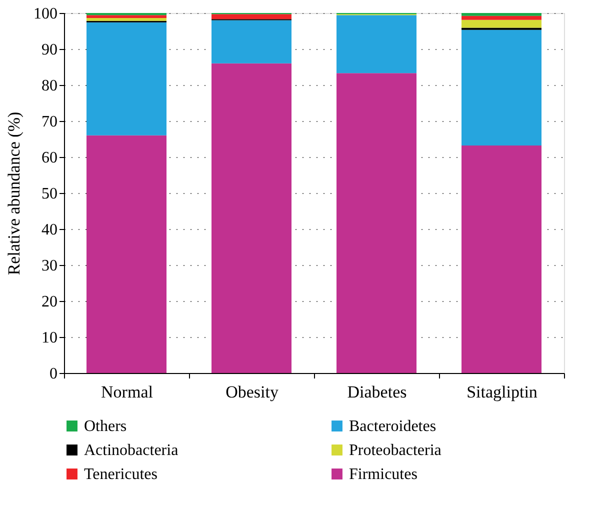 Image resolution: width=606 pixels, height=517 pixels. I want to click on legend-label: Actinobacteria, so click(131, 450).